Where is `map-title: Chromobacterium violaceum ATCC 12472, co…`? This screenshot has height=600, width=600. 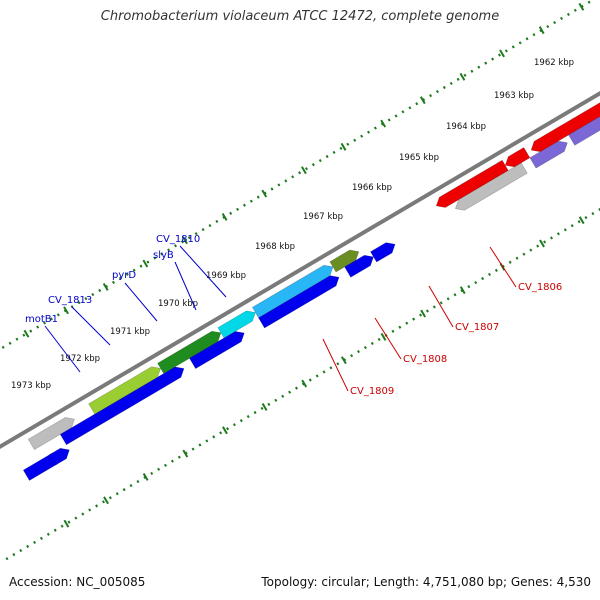 map-title: Chromobacterium violaceum ATCC 12472, co… is located at coordinates (300, 16).